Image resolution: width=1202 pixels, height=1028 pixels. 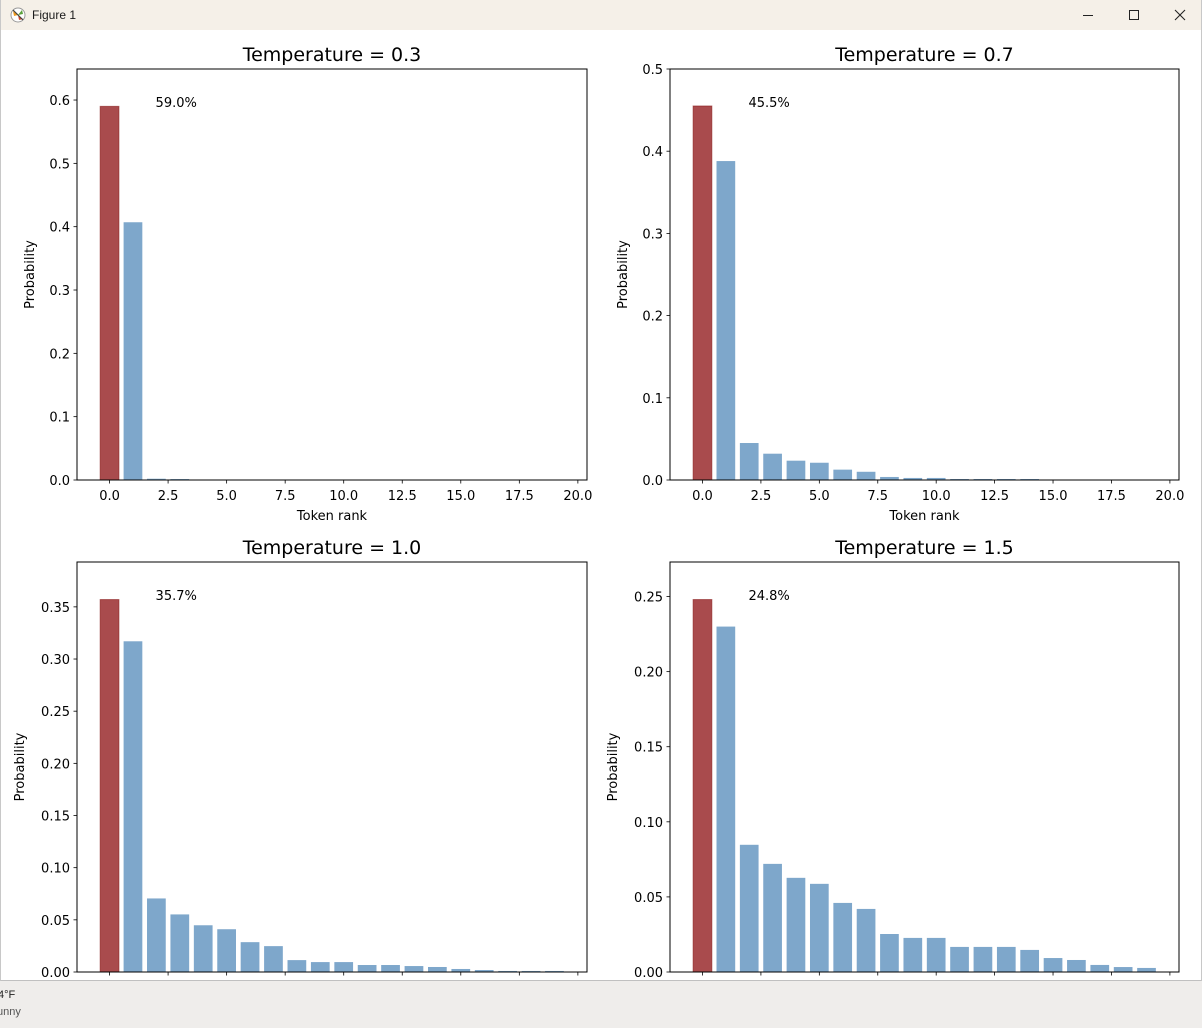 I want to click on subplot-title: Temperature = 0.3, so click(x=332, y=55).